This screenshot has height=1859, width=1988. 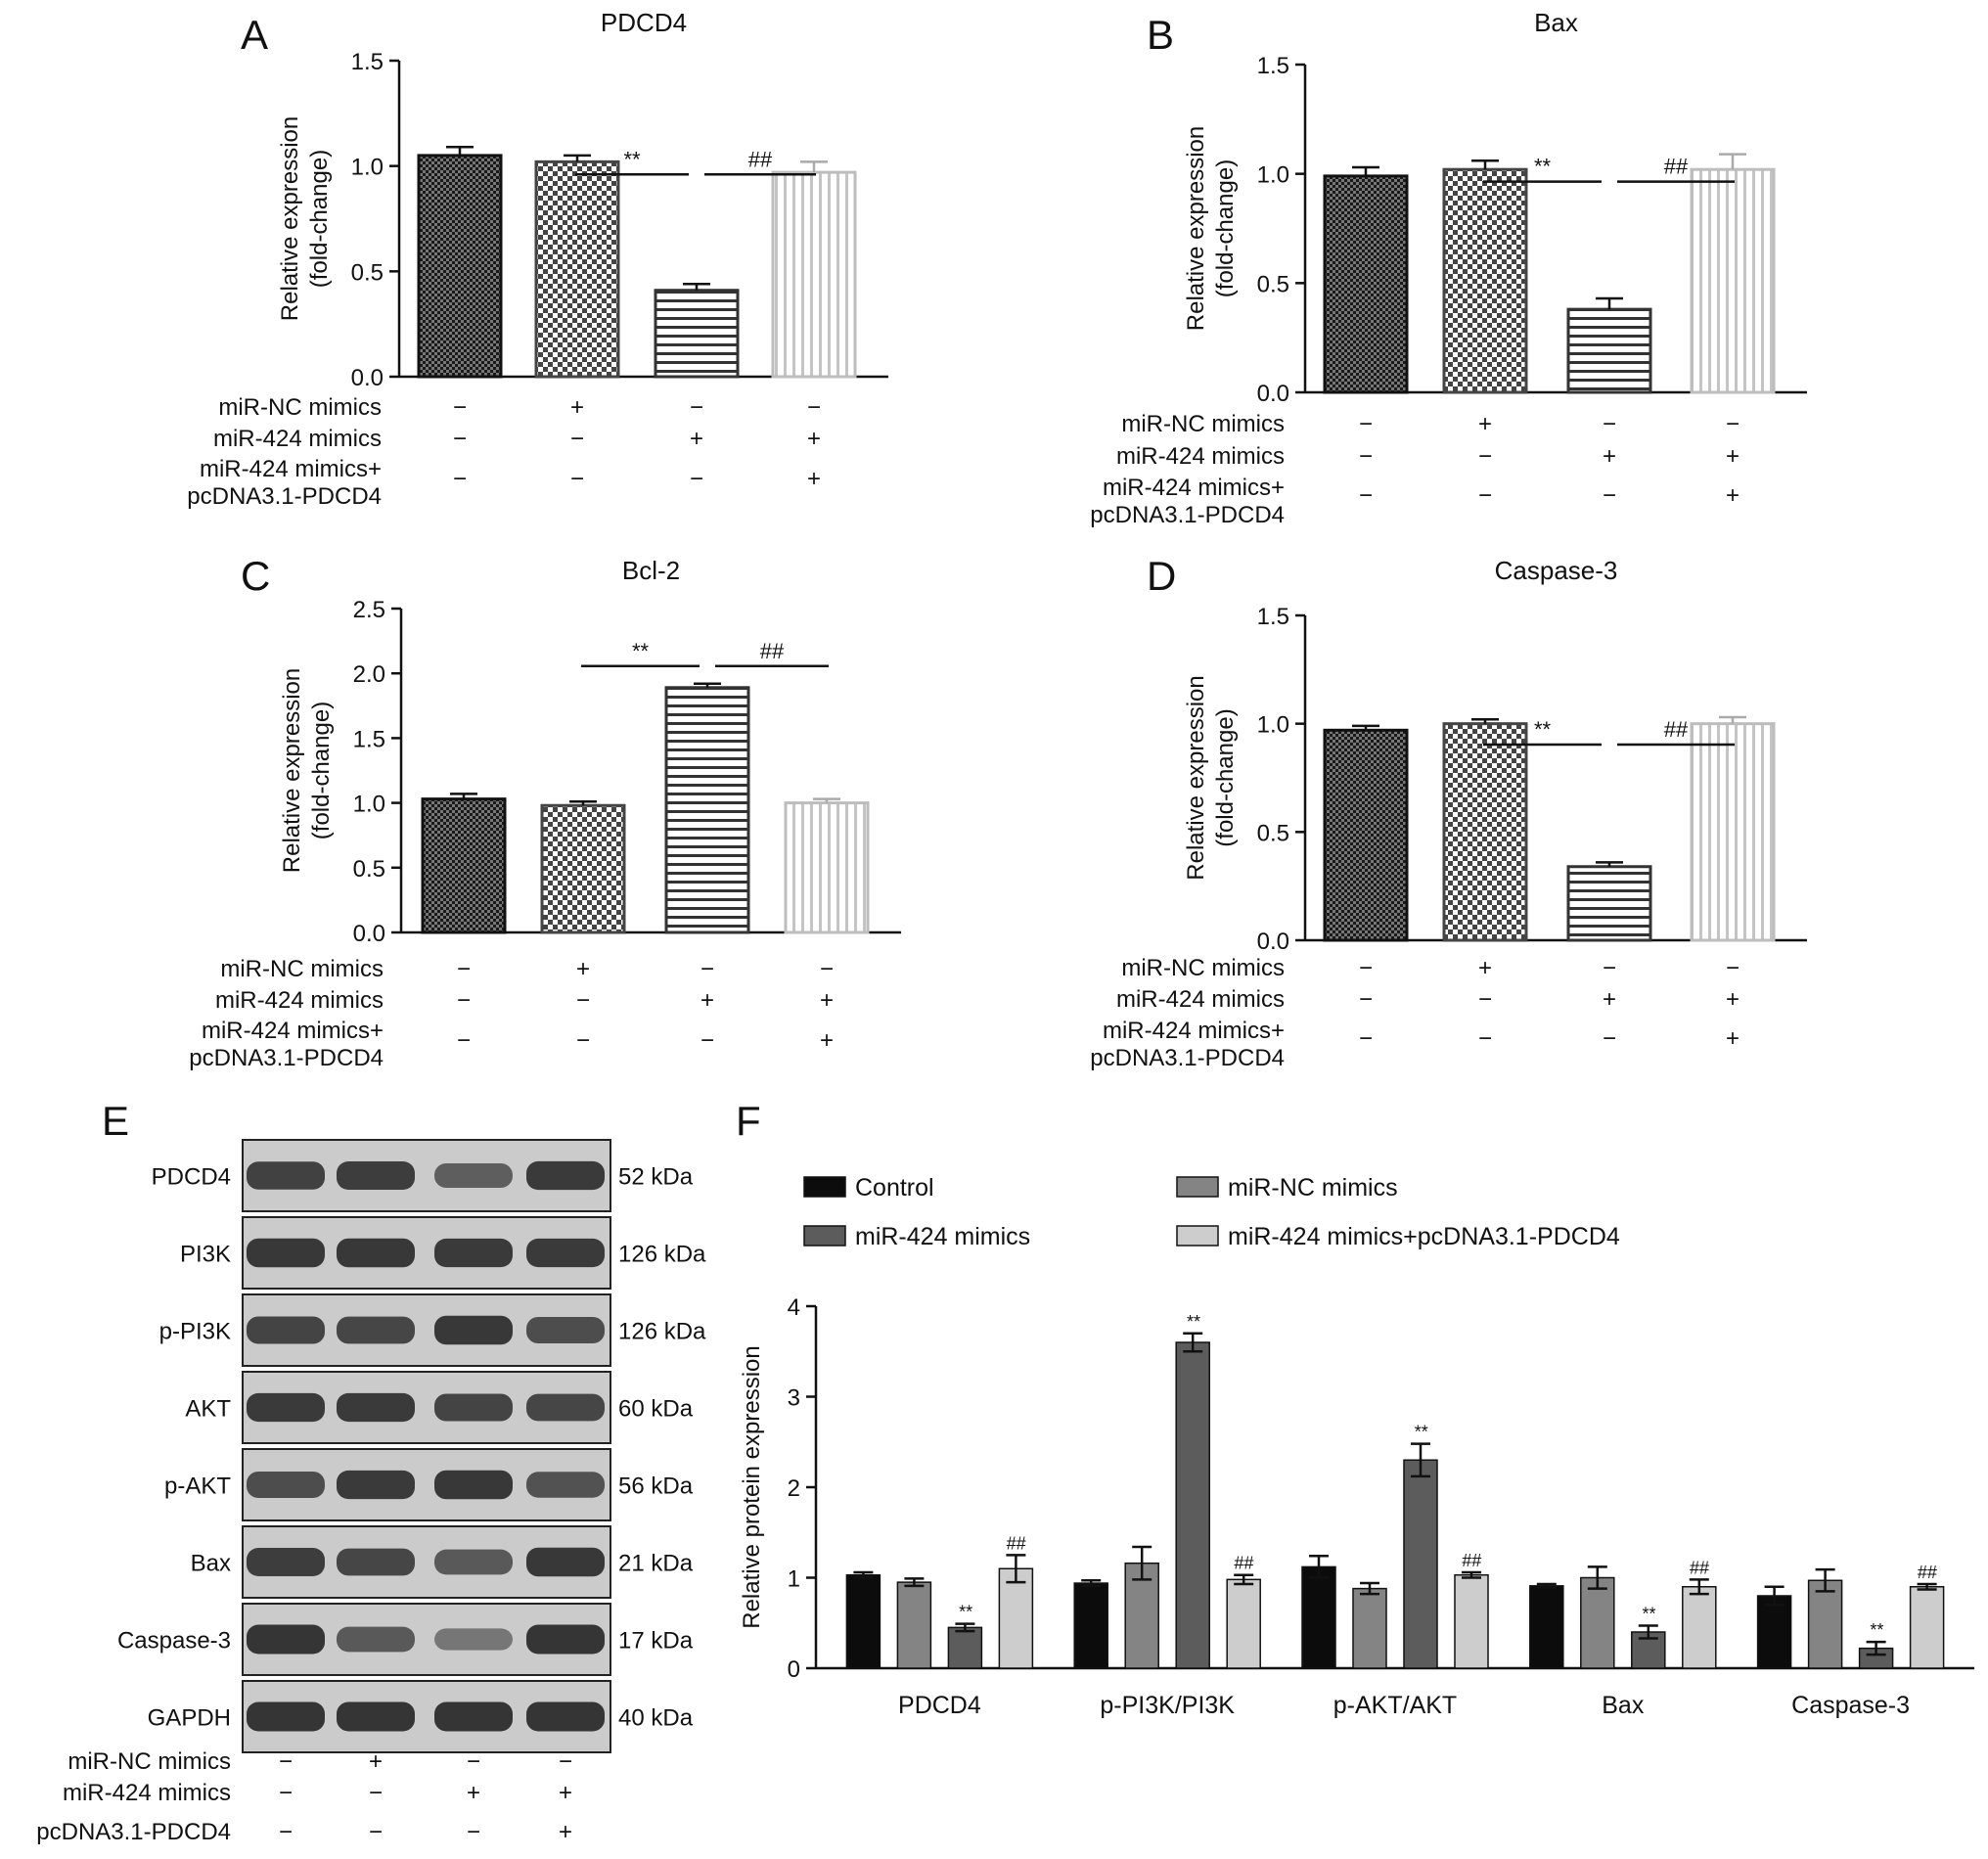 What do you see at coordinates (116, 1121) in the screenshot?
I see `panel-letter-e: E` at bounding box center [116, 1121].